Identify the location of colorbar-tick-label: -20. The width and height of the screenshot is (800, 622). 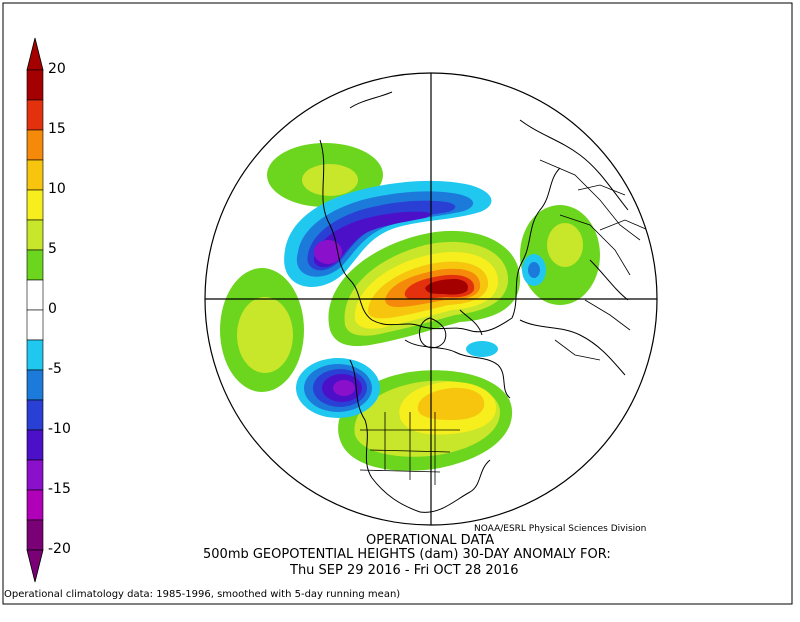
(59, 549).